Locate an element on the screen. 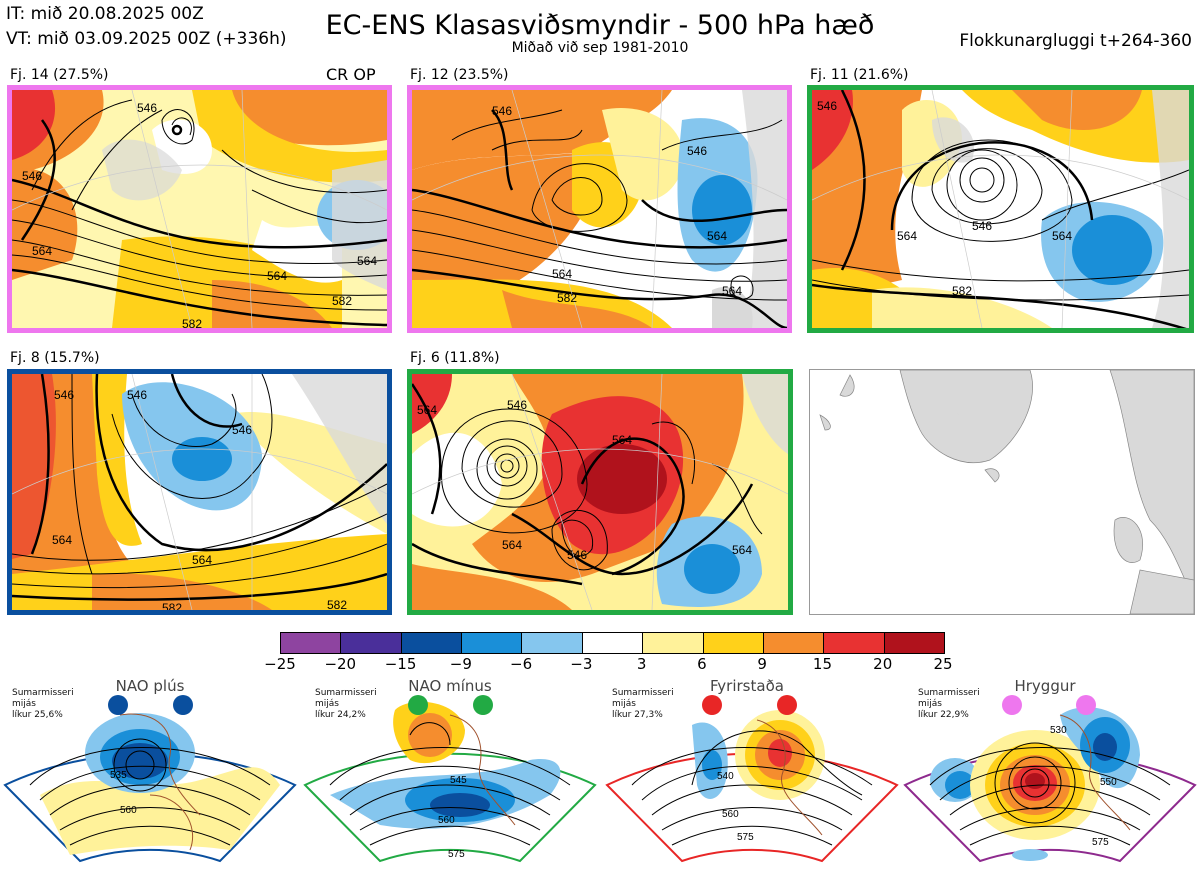  colorbar-tick-label: −6 is located at coordinates (521, 664).